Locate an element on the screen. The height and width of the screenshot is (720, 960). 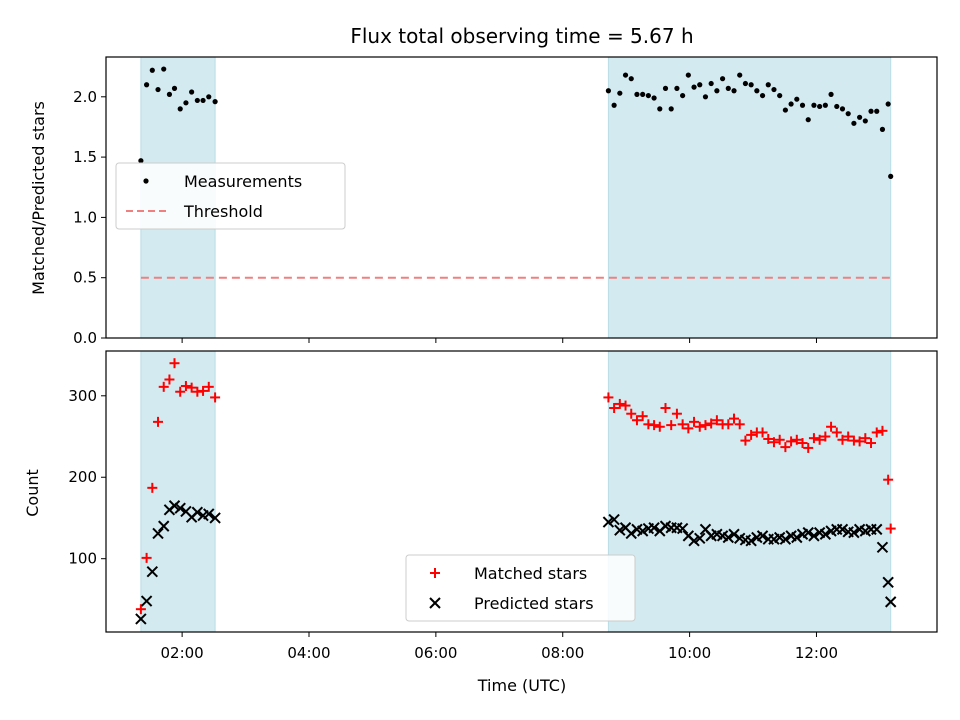
top-y-axis: 0.0 0.5 1.0 1.5 2.0 is located at coordinates (89, 217).